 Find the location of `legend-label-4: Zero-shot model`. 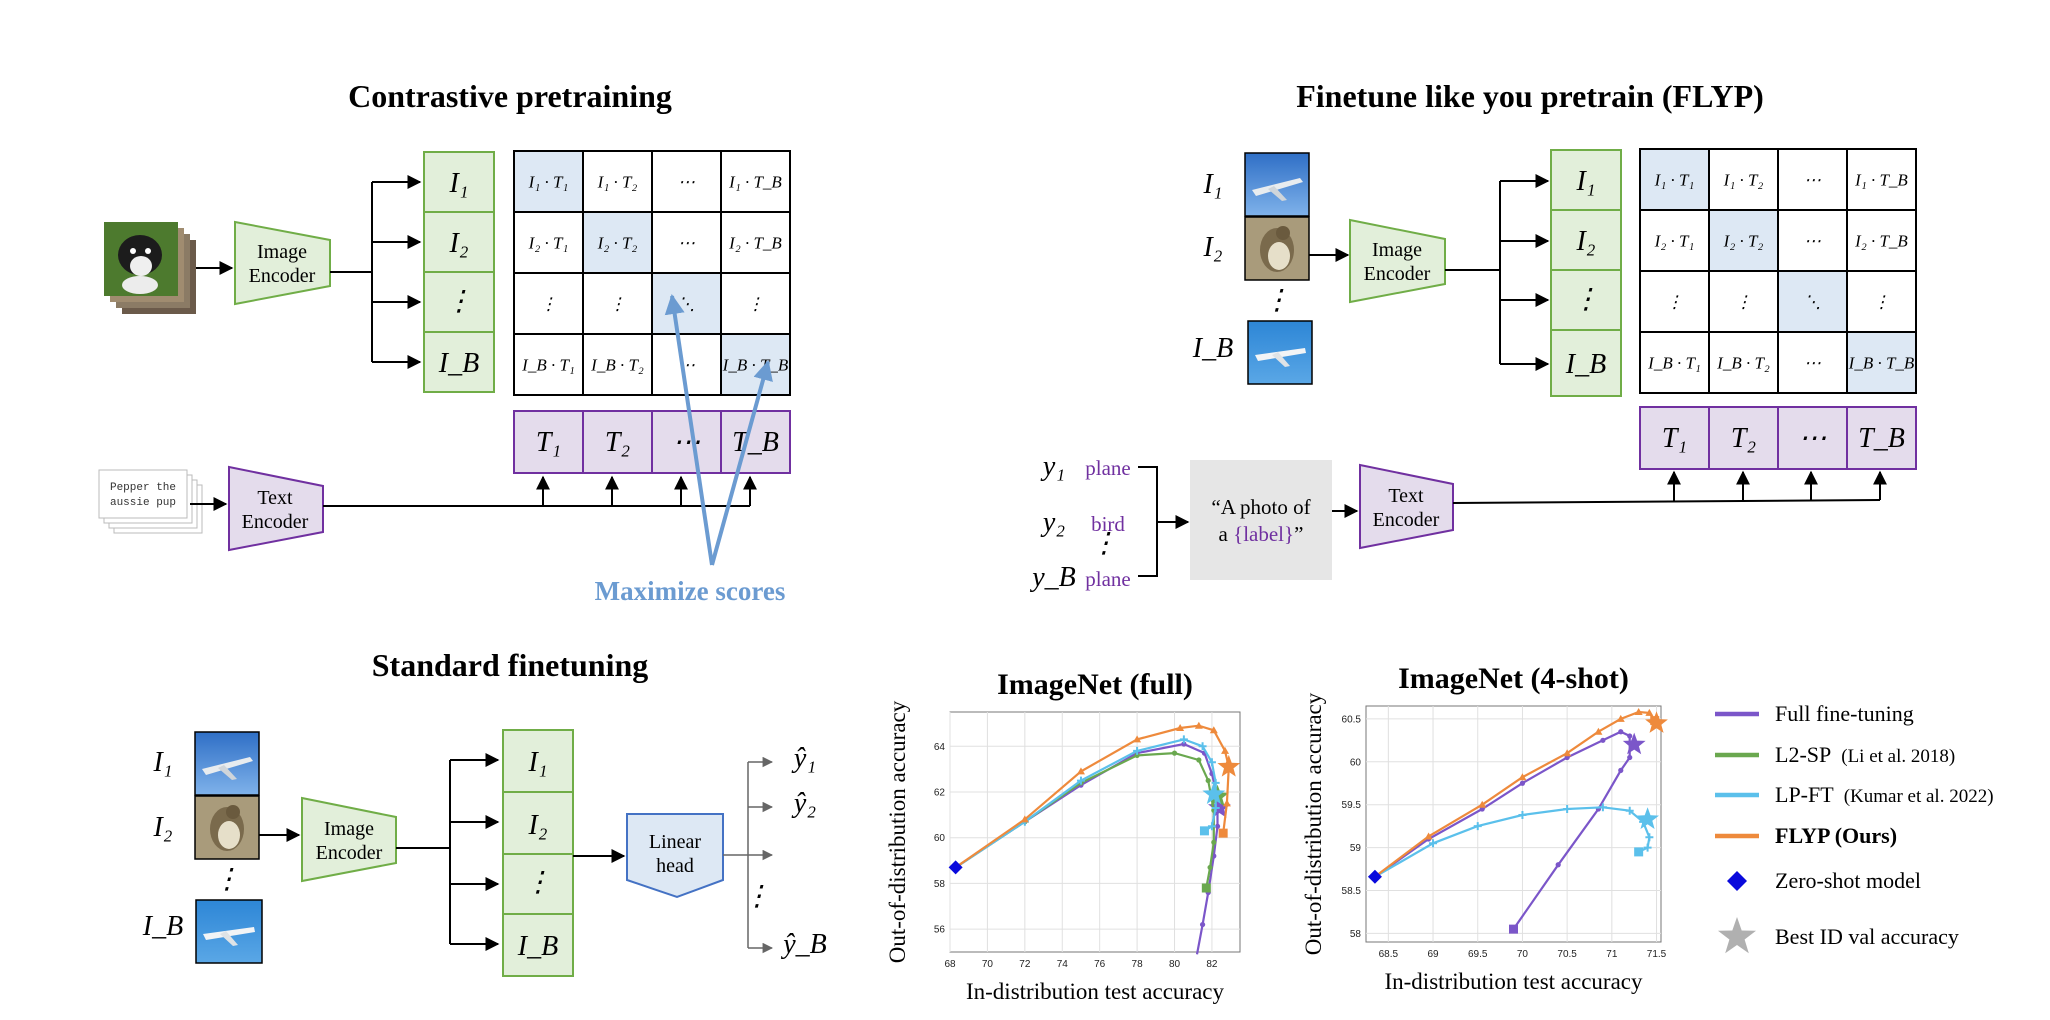

legend-label-4: Zero-shot model is located at coordinates (1848, 880).